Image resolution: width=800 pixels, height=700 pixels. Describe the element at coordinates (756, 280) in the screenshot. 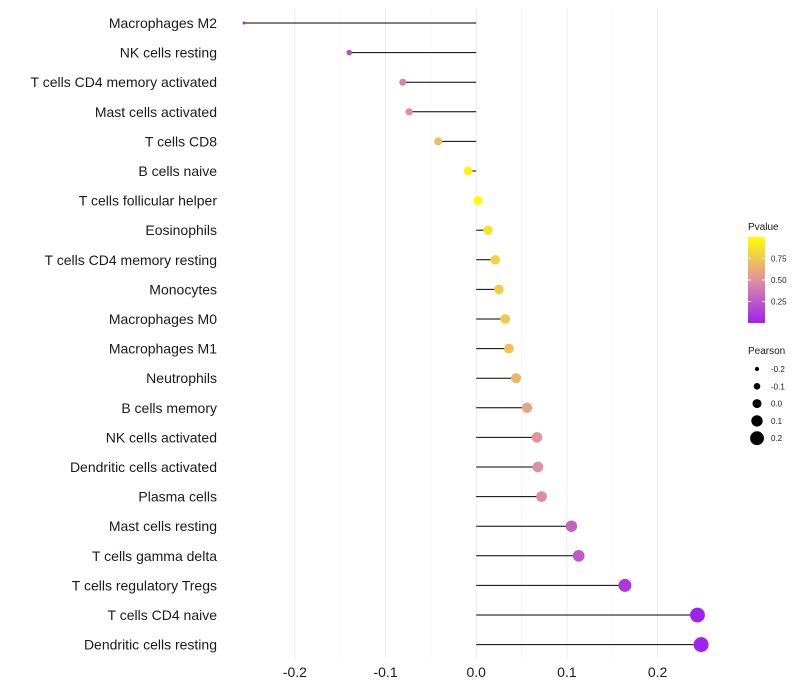

I see `pvalue-colorbar` at that location.